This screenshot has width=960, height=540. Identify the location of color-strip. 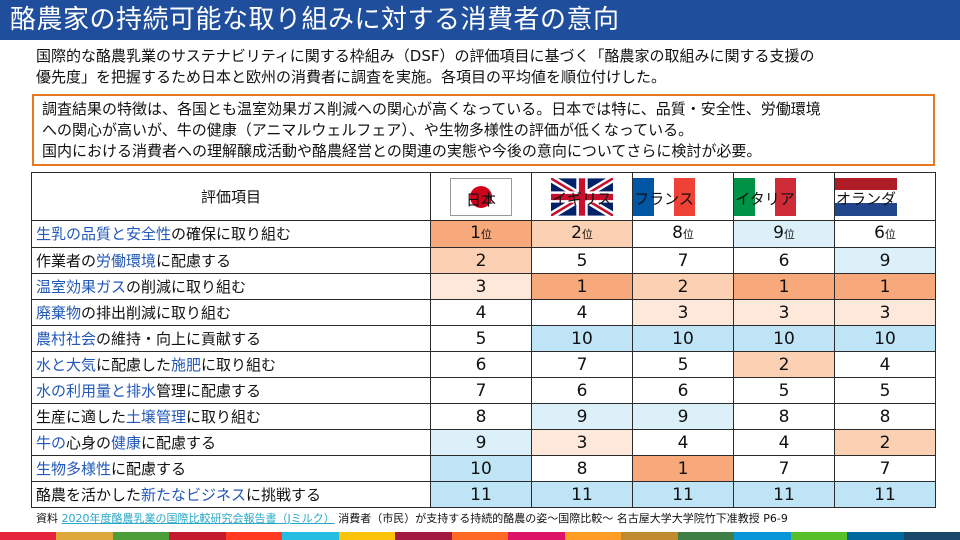
(480, 536).